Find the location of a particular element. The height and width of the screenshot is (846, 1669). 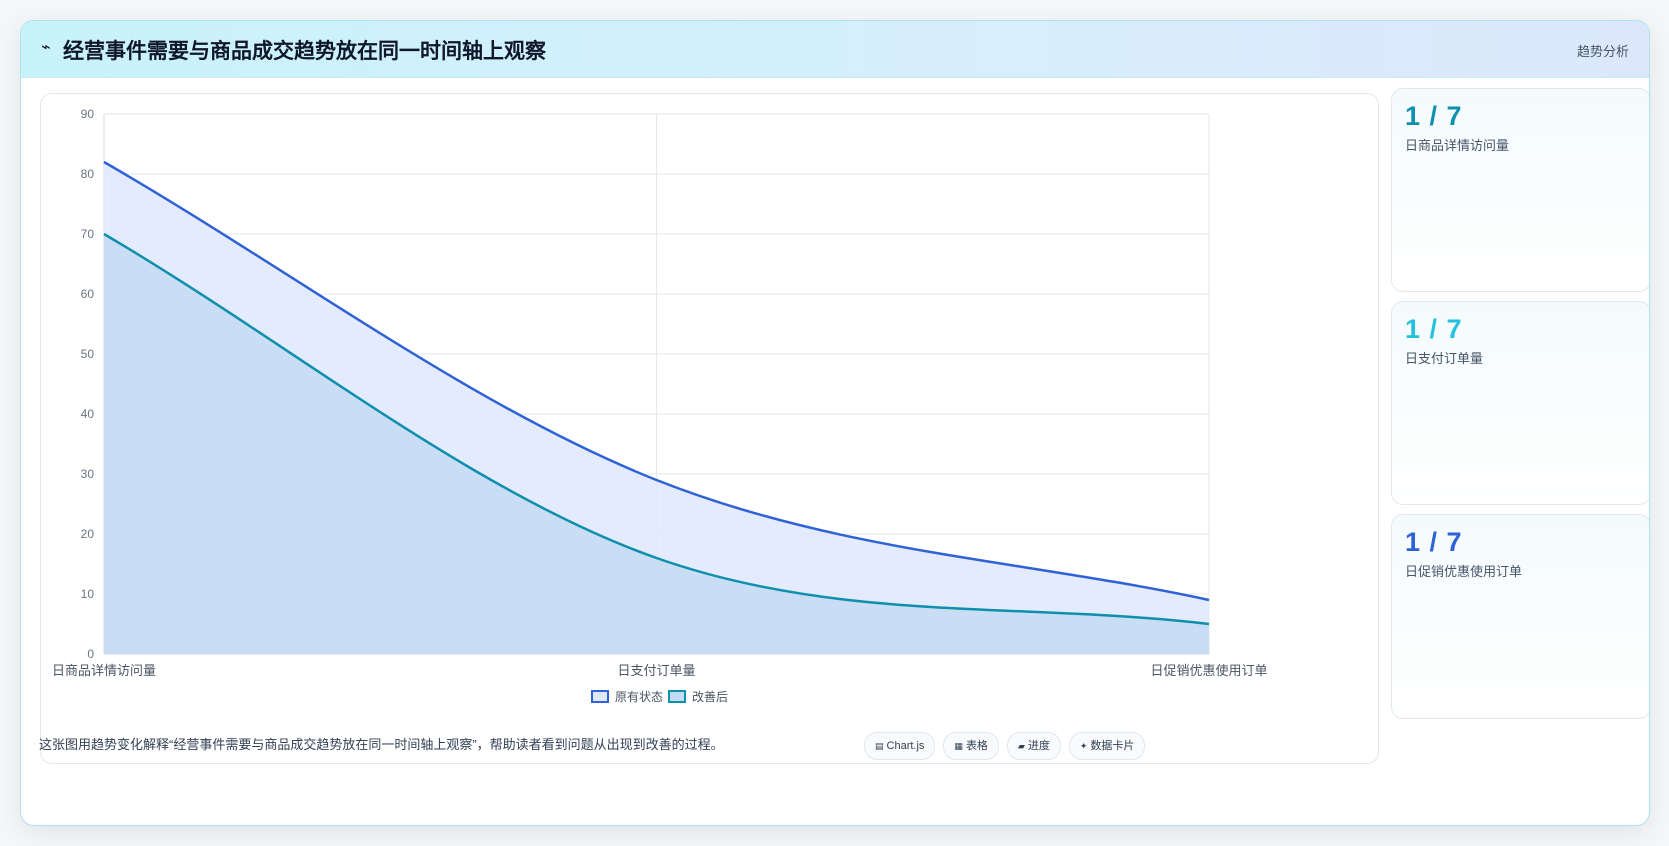

x-axis-categories: 日商品详情访问量 日支付订单量 日促销优惠使用订单 is located at coordinates (660, 670).